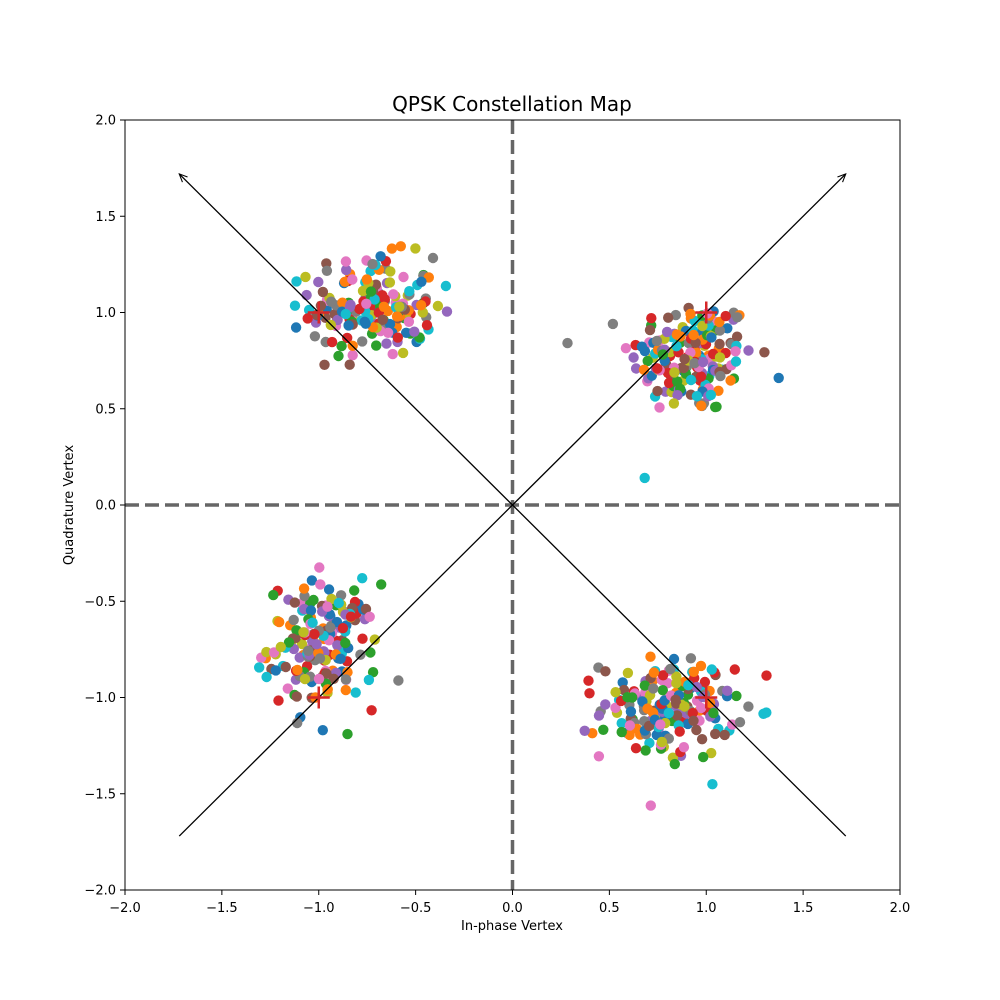 The image size is (1000, 1000). I want to click on x-axis-label: In-phase Vertex, so click(512, 926).